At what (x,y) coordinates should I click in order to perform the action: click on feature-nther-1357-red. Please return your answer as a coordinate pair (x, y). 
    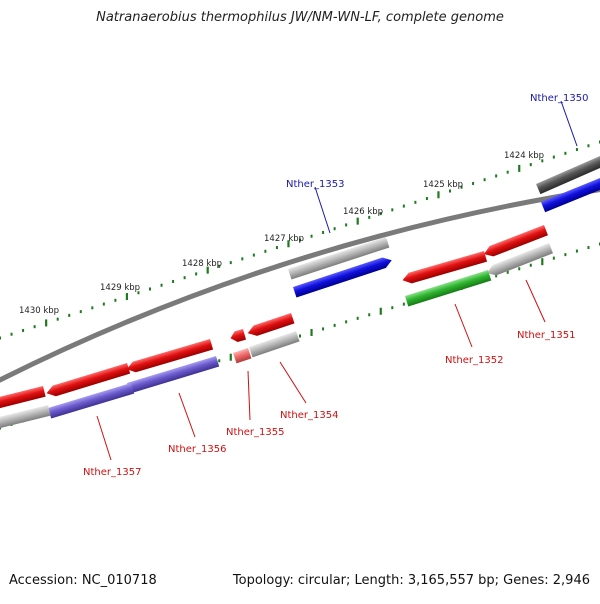
    Looking at the image, I should click on (88, 381).